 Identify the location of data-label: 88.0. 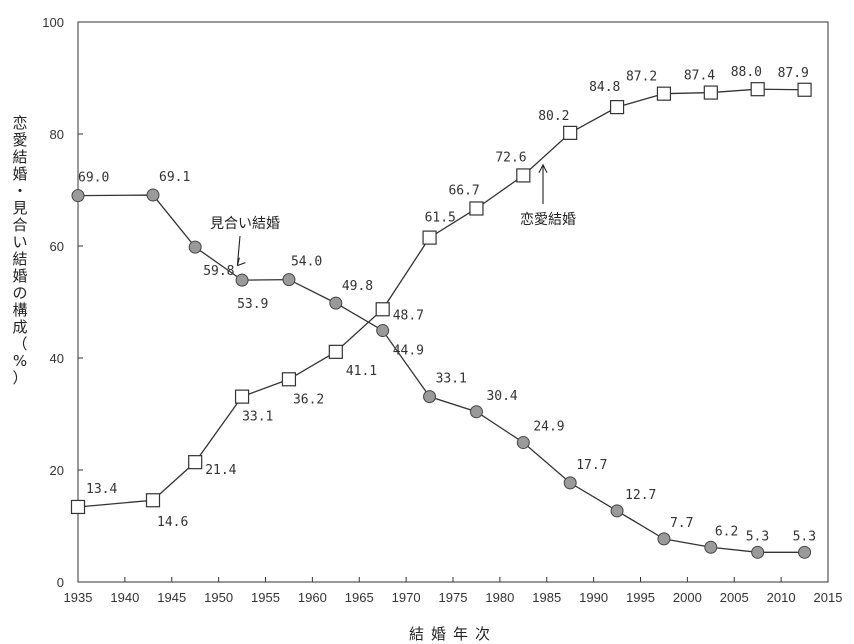
(746, 72).